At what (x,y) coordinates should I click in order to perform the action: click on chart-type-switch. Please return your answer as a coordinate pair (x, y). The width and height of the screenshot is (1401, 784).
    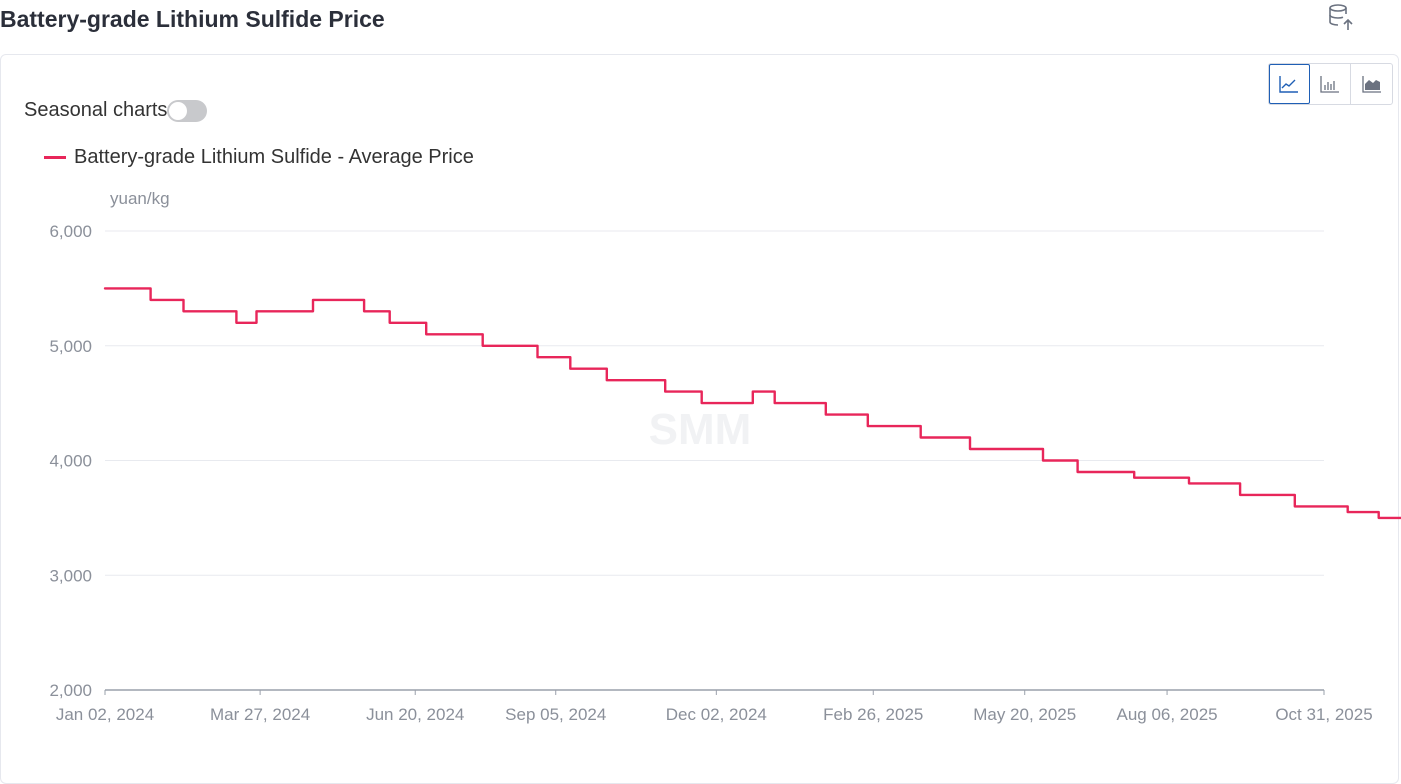
    Looking at the image, I should click on (1330, 84).